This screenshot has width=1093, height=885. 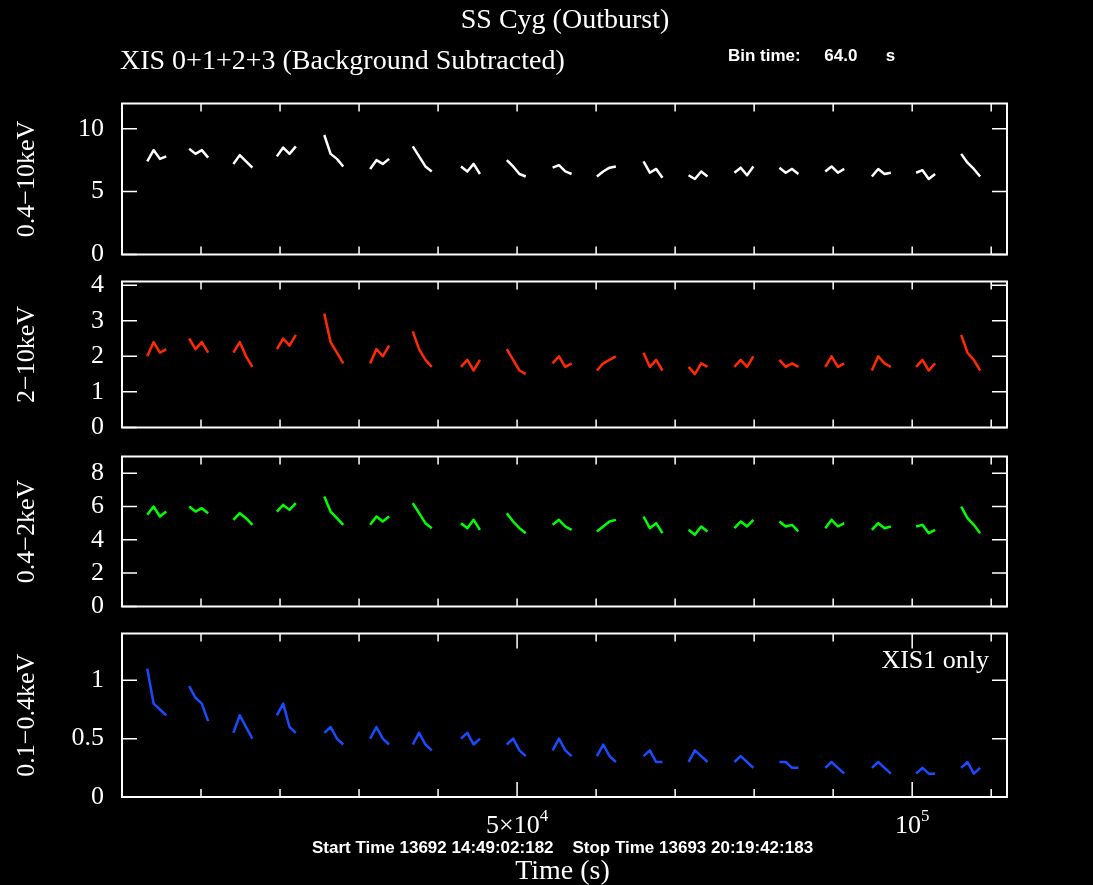 I want to click on y-tick-label: 6, so click(x=97, y=505).